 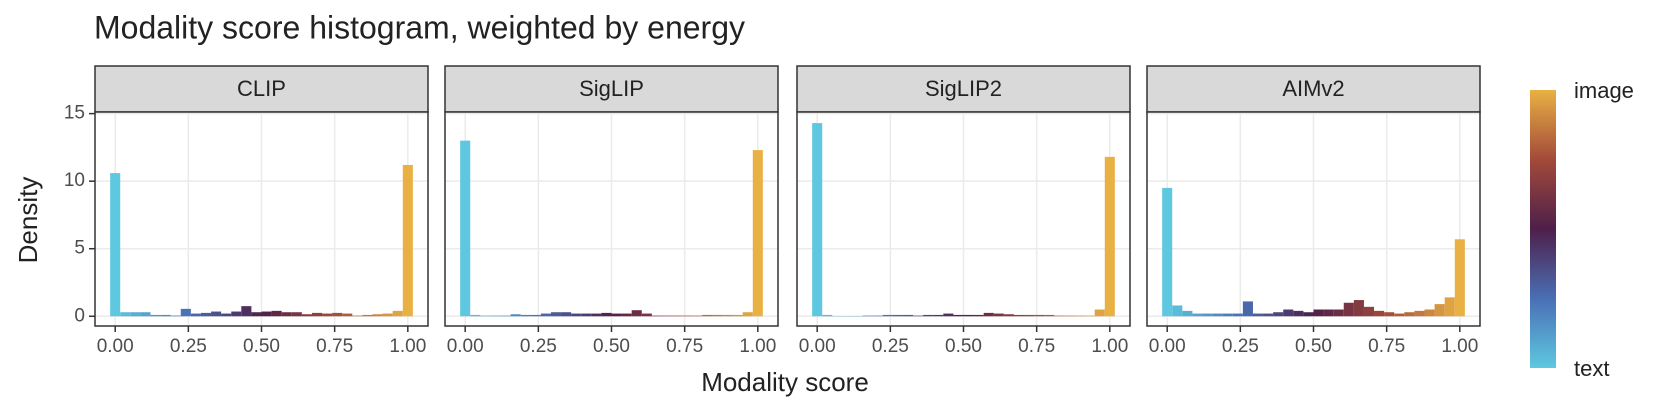 What do you see at coordinates (79, 315) in the screenshot?
I see `y-tick-label: 0` at bounding box center [79, 315].